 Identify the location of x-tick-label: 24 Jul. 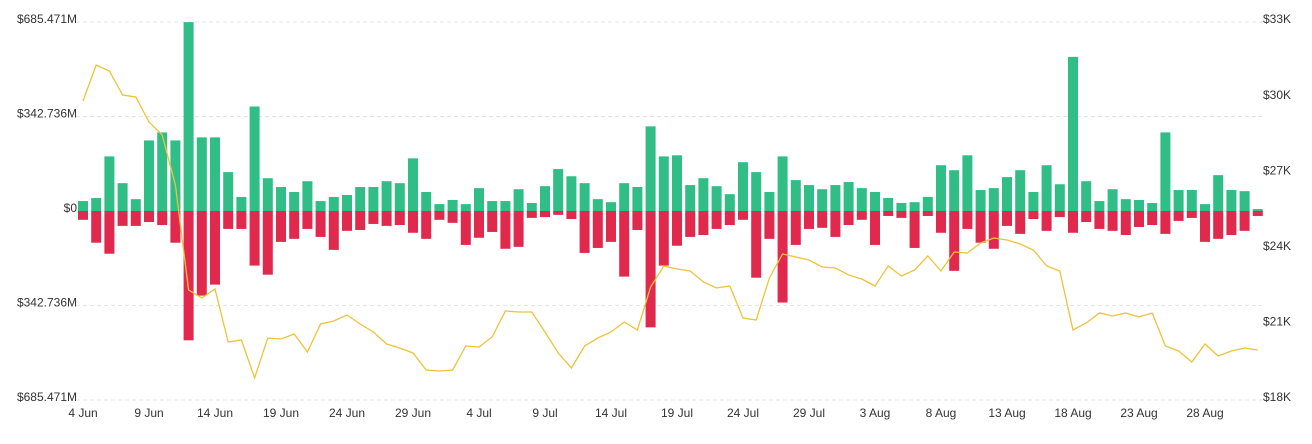
(743, 413).